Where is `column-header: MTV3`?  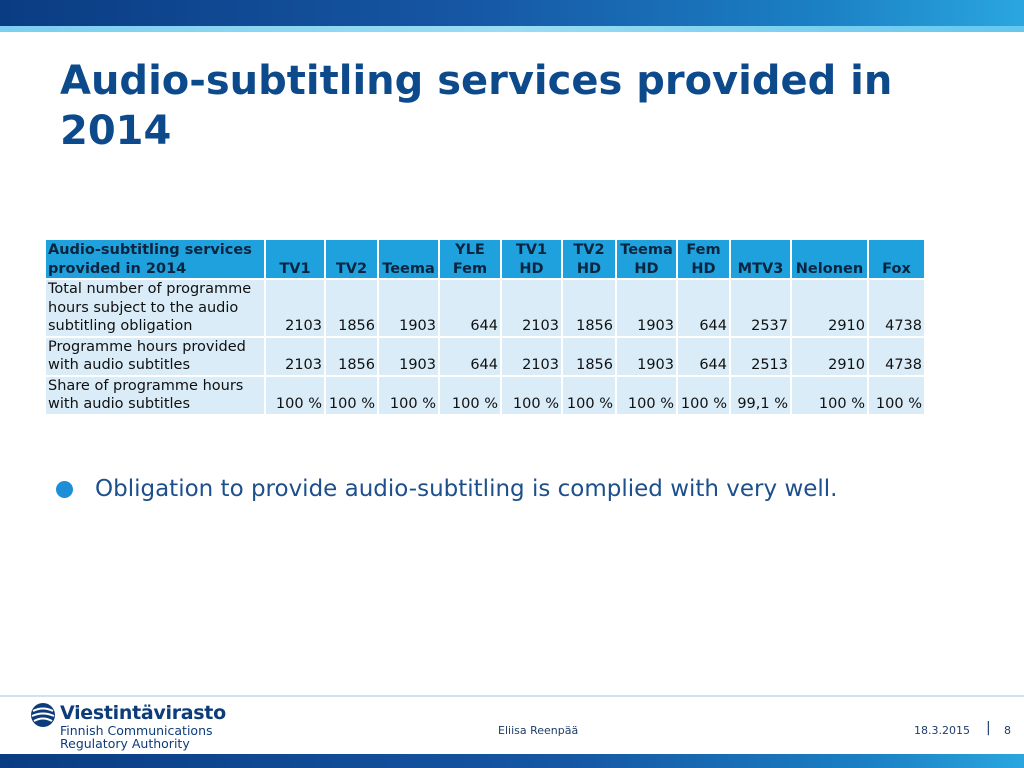
column-header: MTV3 is located at coordinates (760, 259).